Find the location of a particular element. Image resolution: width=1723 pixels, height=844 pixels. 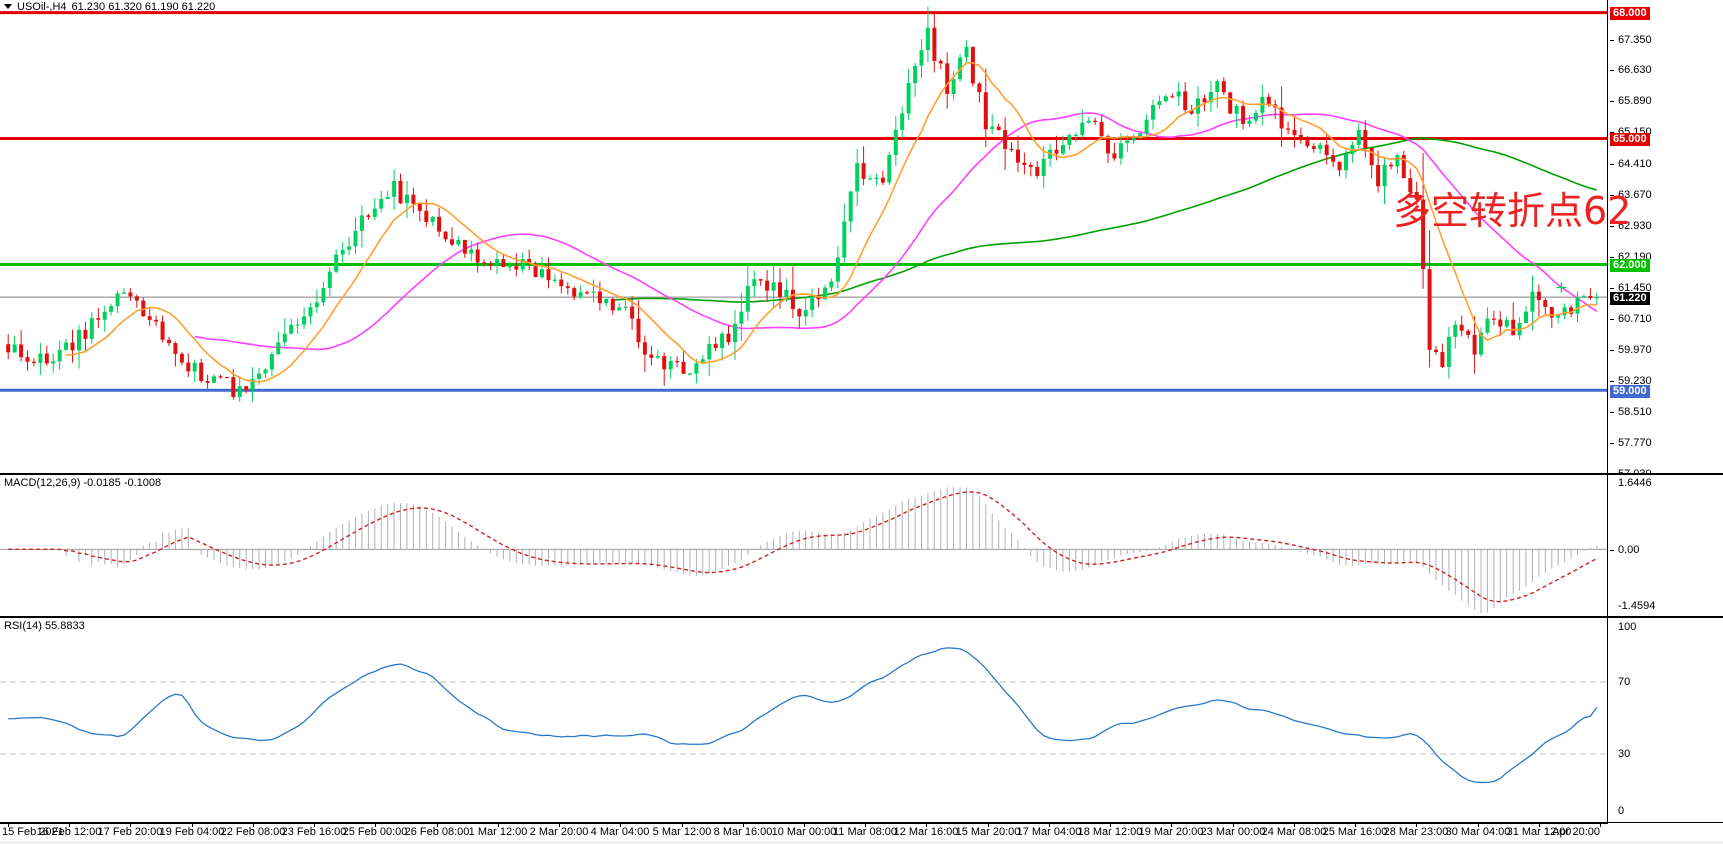

chart-header: USOil-,H4 61.230 61.320 61.190 61.220 is located at coordinates (861, 6).